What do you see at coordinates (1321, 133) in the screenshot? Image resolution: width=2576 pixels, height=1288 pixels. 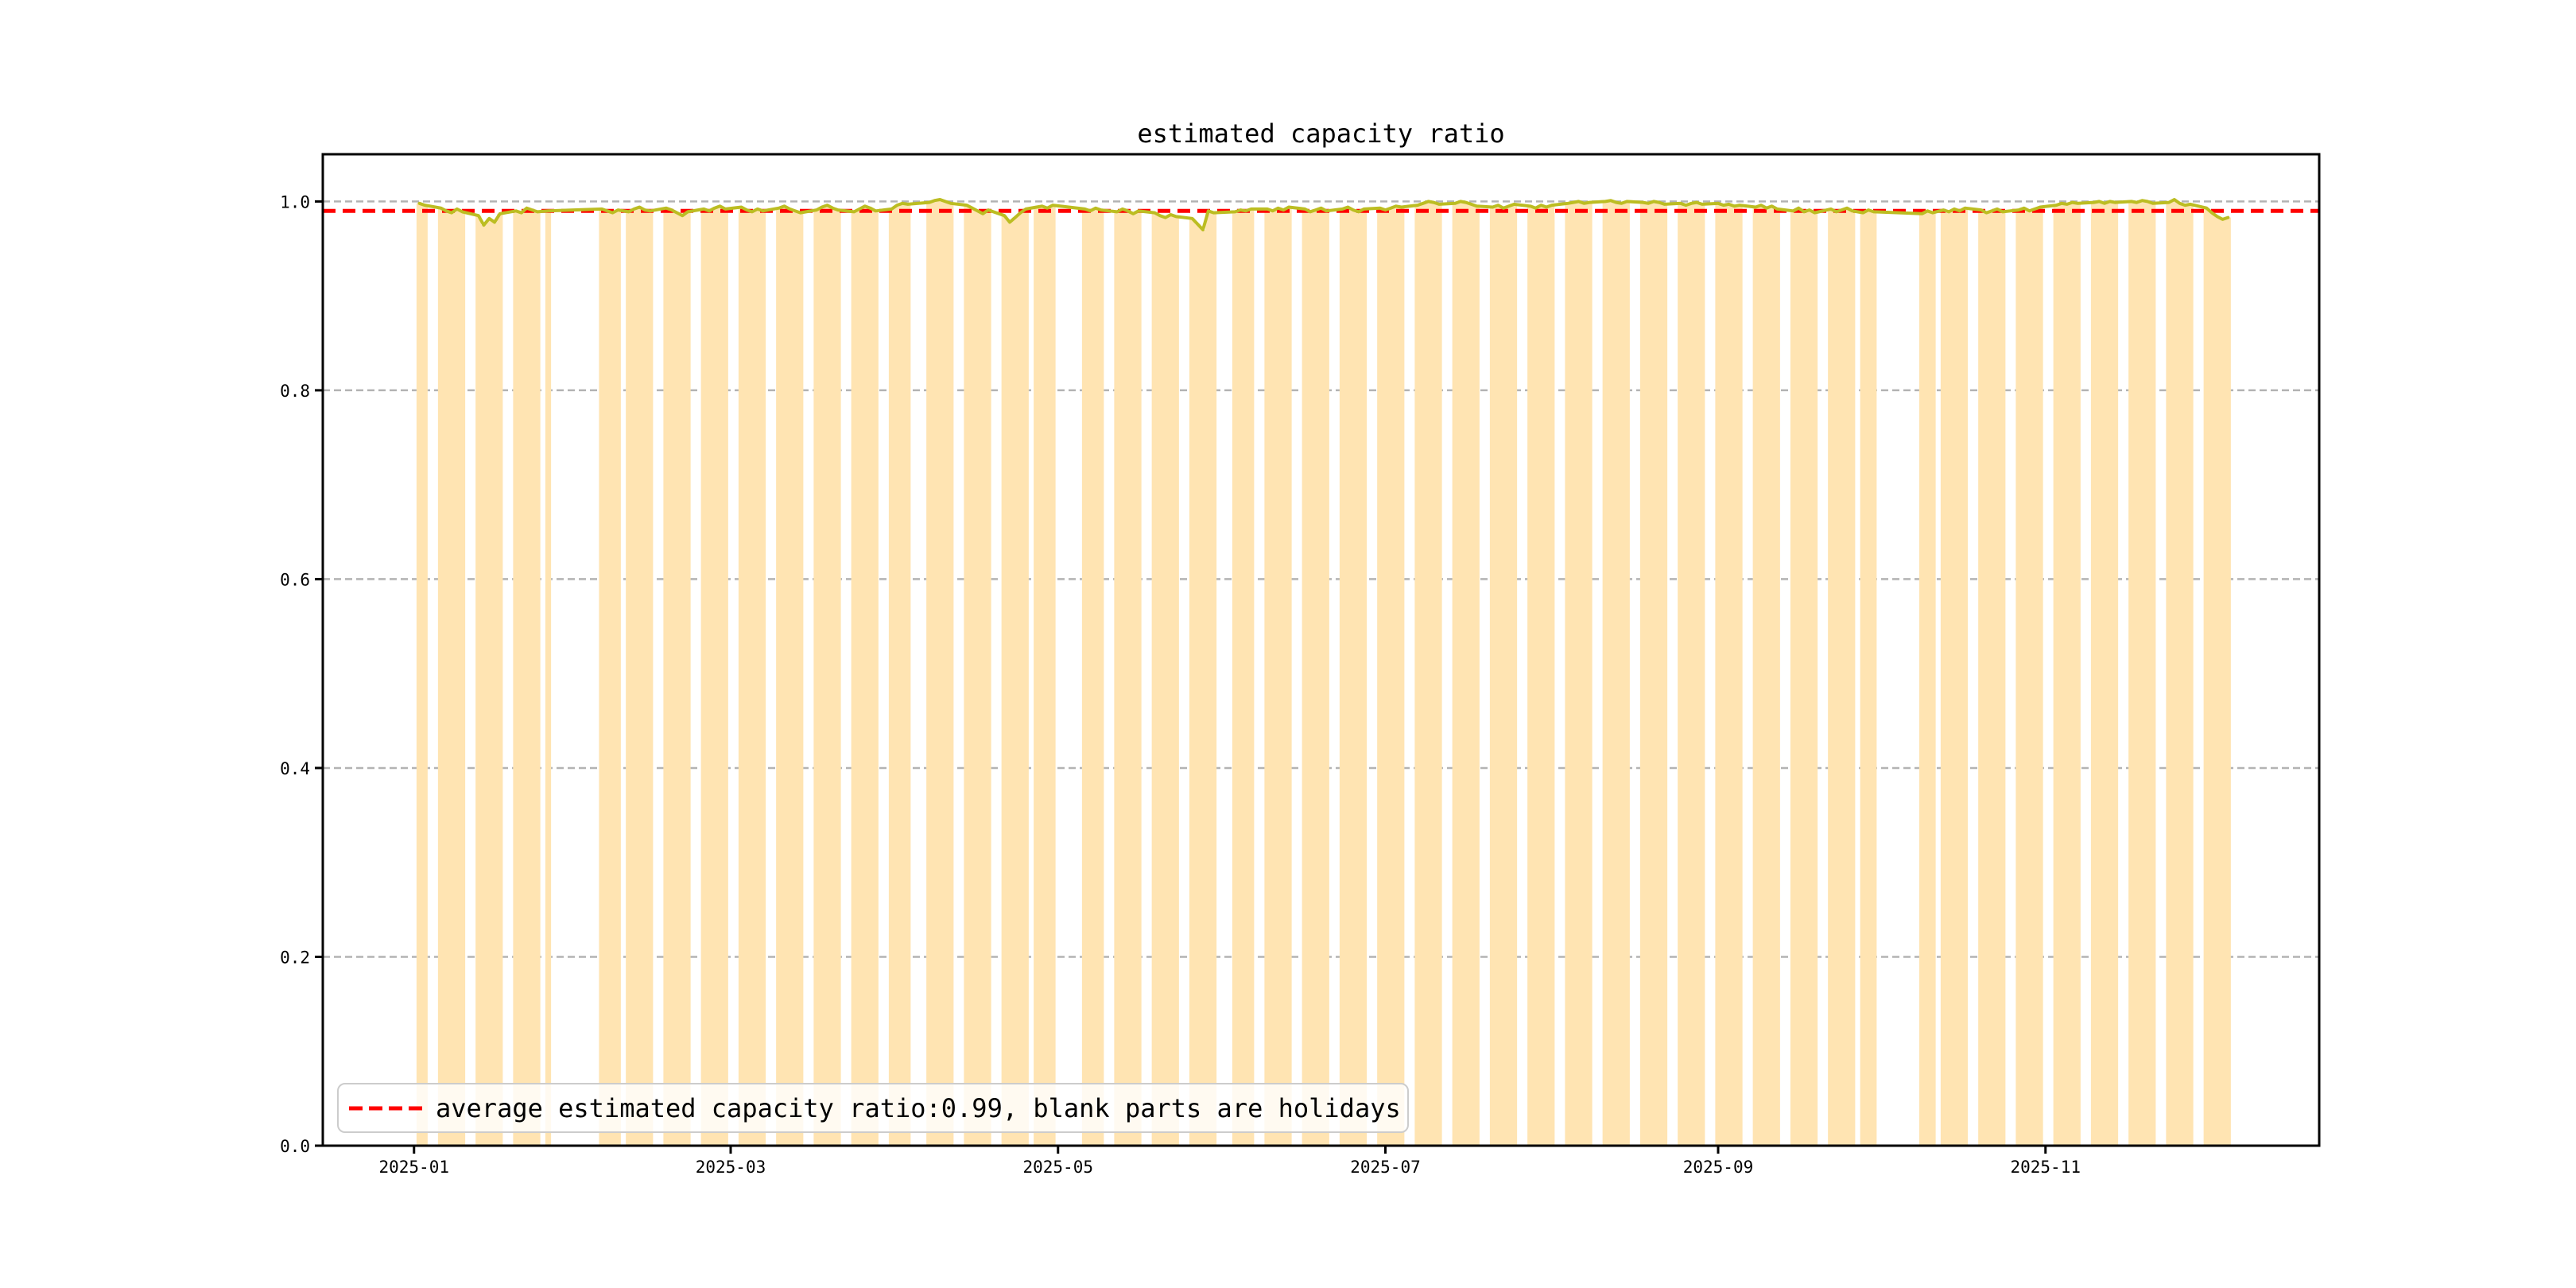 I see `chart-title: estimated capacity ratio` at bounding box center [1321, 133].